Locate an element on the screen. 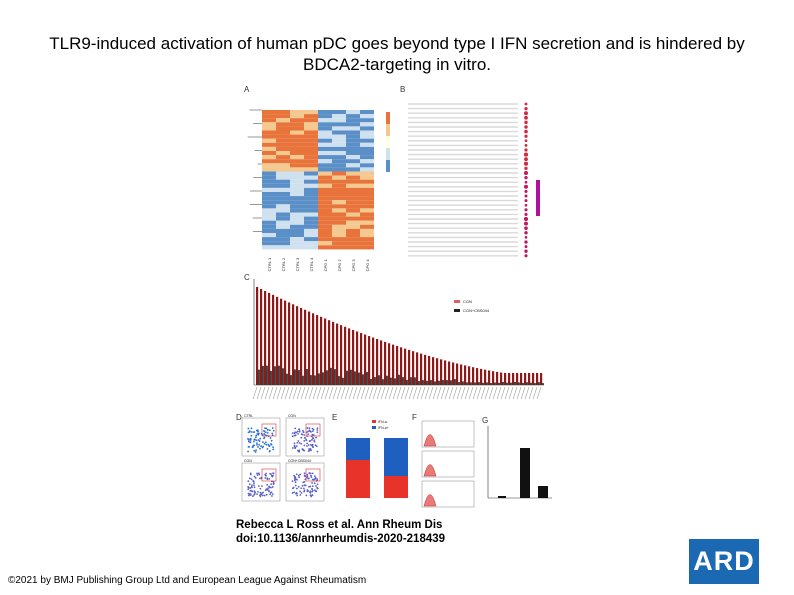  e-legend-swatch is located at coordinates (374, 427).